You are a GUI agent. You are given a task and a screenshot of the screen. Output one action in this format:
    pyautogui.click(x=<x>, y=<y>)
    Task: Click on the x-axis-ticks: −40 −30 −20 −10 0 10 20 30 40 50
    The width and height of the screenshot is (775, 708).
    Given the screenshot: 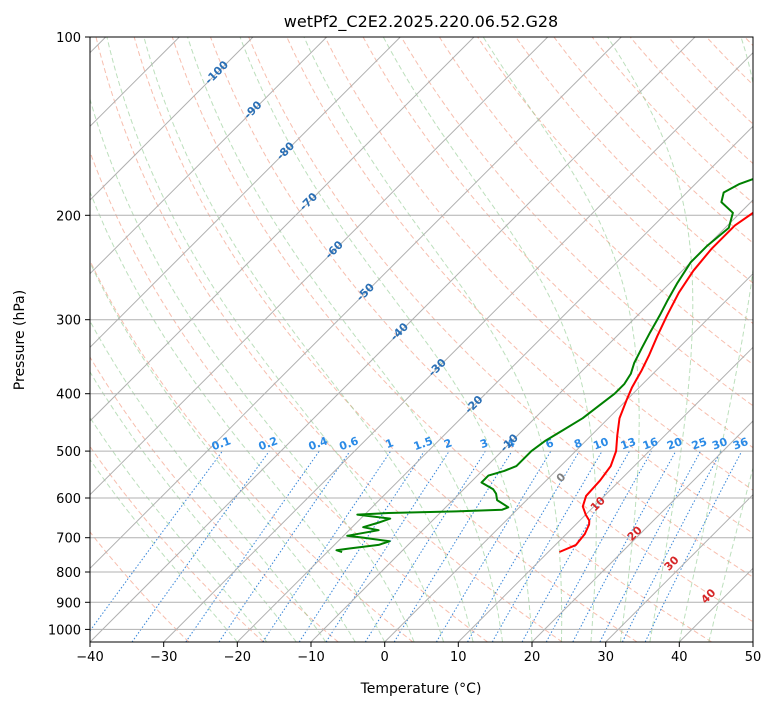 What is the action you would take?
    pyautogui.click(x=418, y=653)
    